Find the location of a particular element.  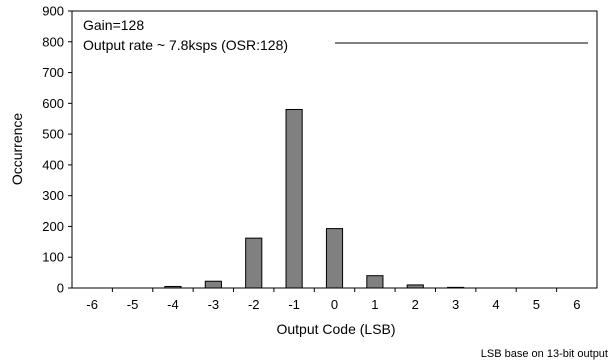

x-axis-ticks: -6 -5 -4 -3 -2 -1 0 1 2 3 4 5 6 is located at coordinates (333, 300).